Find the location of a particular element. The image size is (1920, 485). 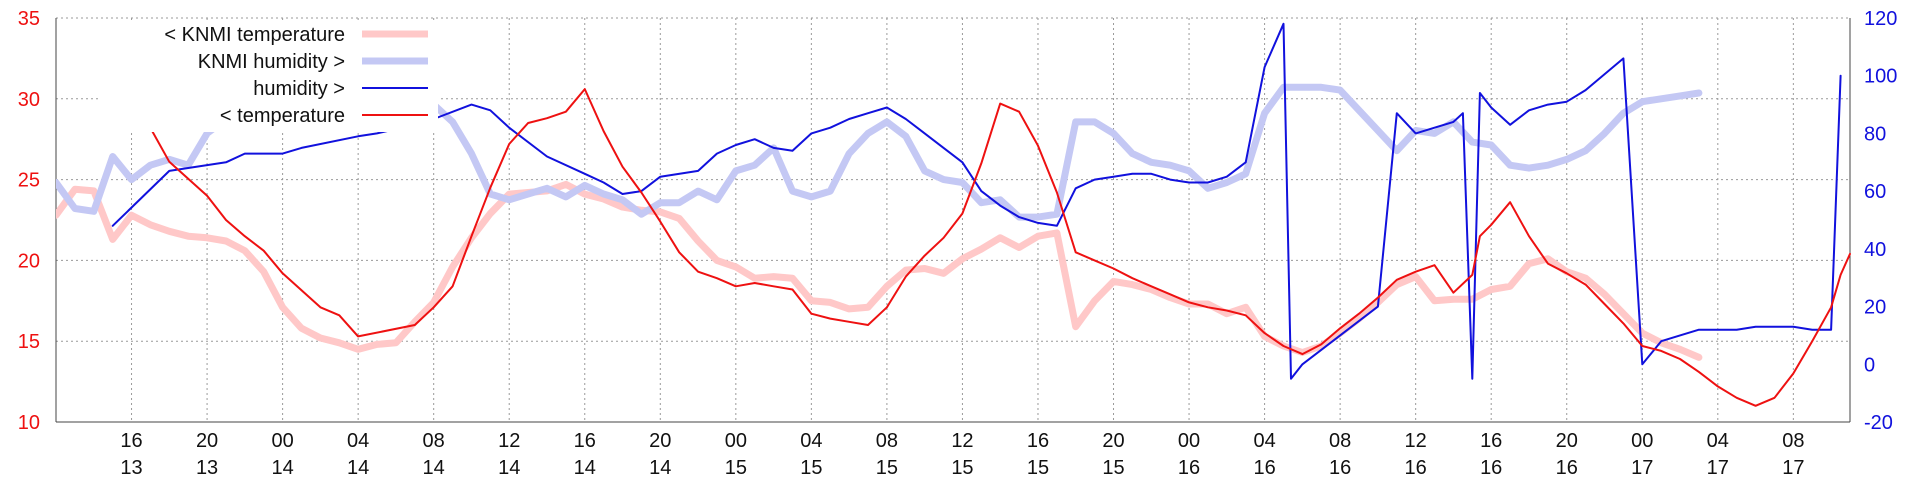

legend-label-humidity: humidity > is located at coordinates (299, 89).